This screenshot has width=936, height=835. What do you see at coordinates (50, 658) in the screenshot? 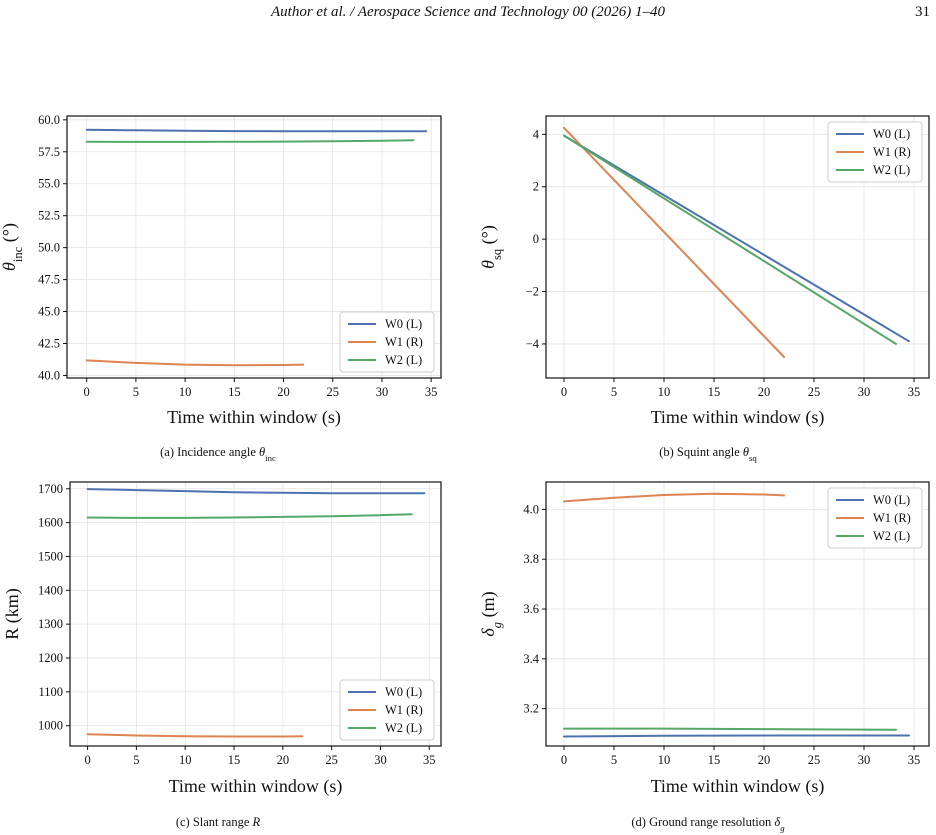
I see `y-tick-label: 1200` at bounding box center [50, 658].